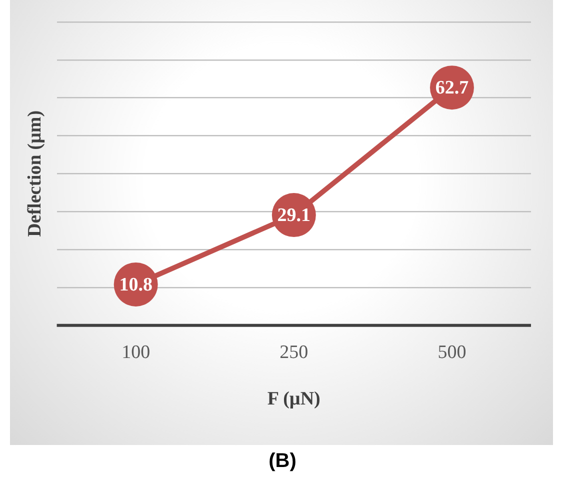 The width and height of the screenshot is (565, 485). I want to click on x-tick-label: 250, so click(294, 352).